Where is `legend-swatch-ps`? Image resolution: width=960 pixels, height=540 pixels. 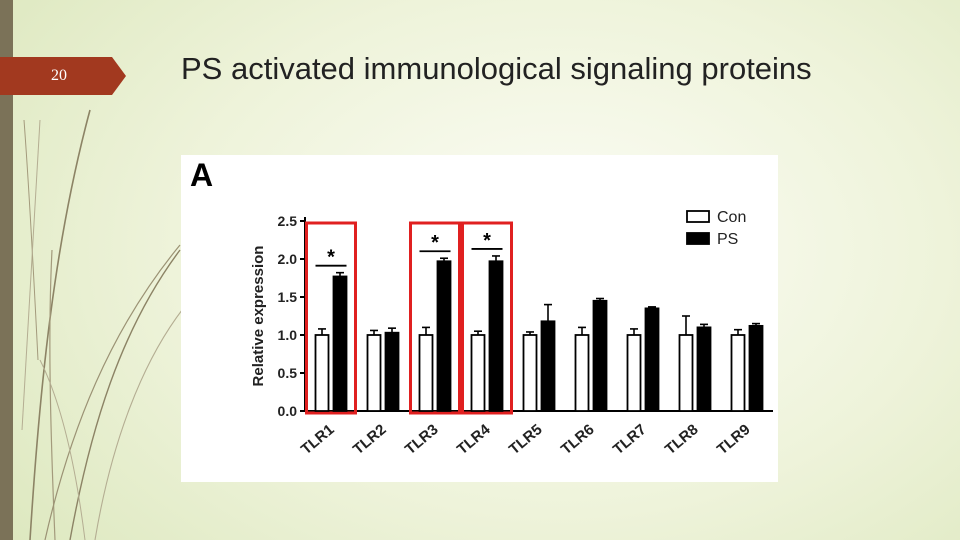
legend-swatch-ps is located at coordinates (698, 238).